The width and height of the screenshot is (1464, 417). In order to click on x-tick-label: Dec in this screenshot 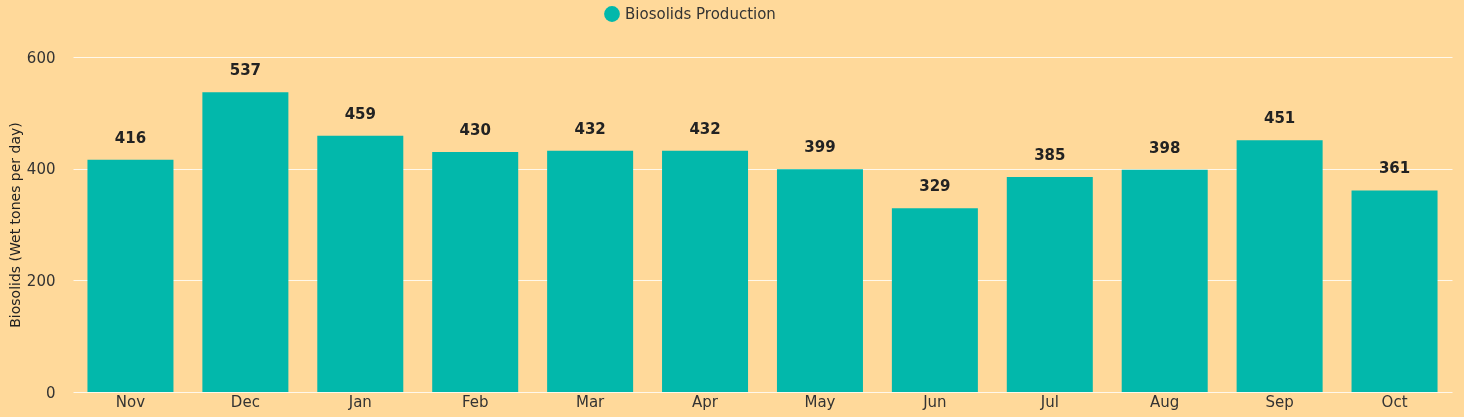, I will do `click(245, 401)`.